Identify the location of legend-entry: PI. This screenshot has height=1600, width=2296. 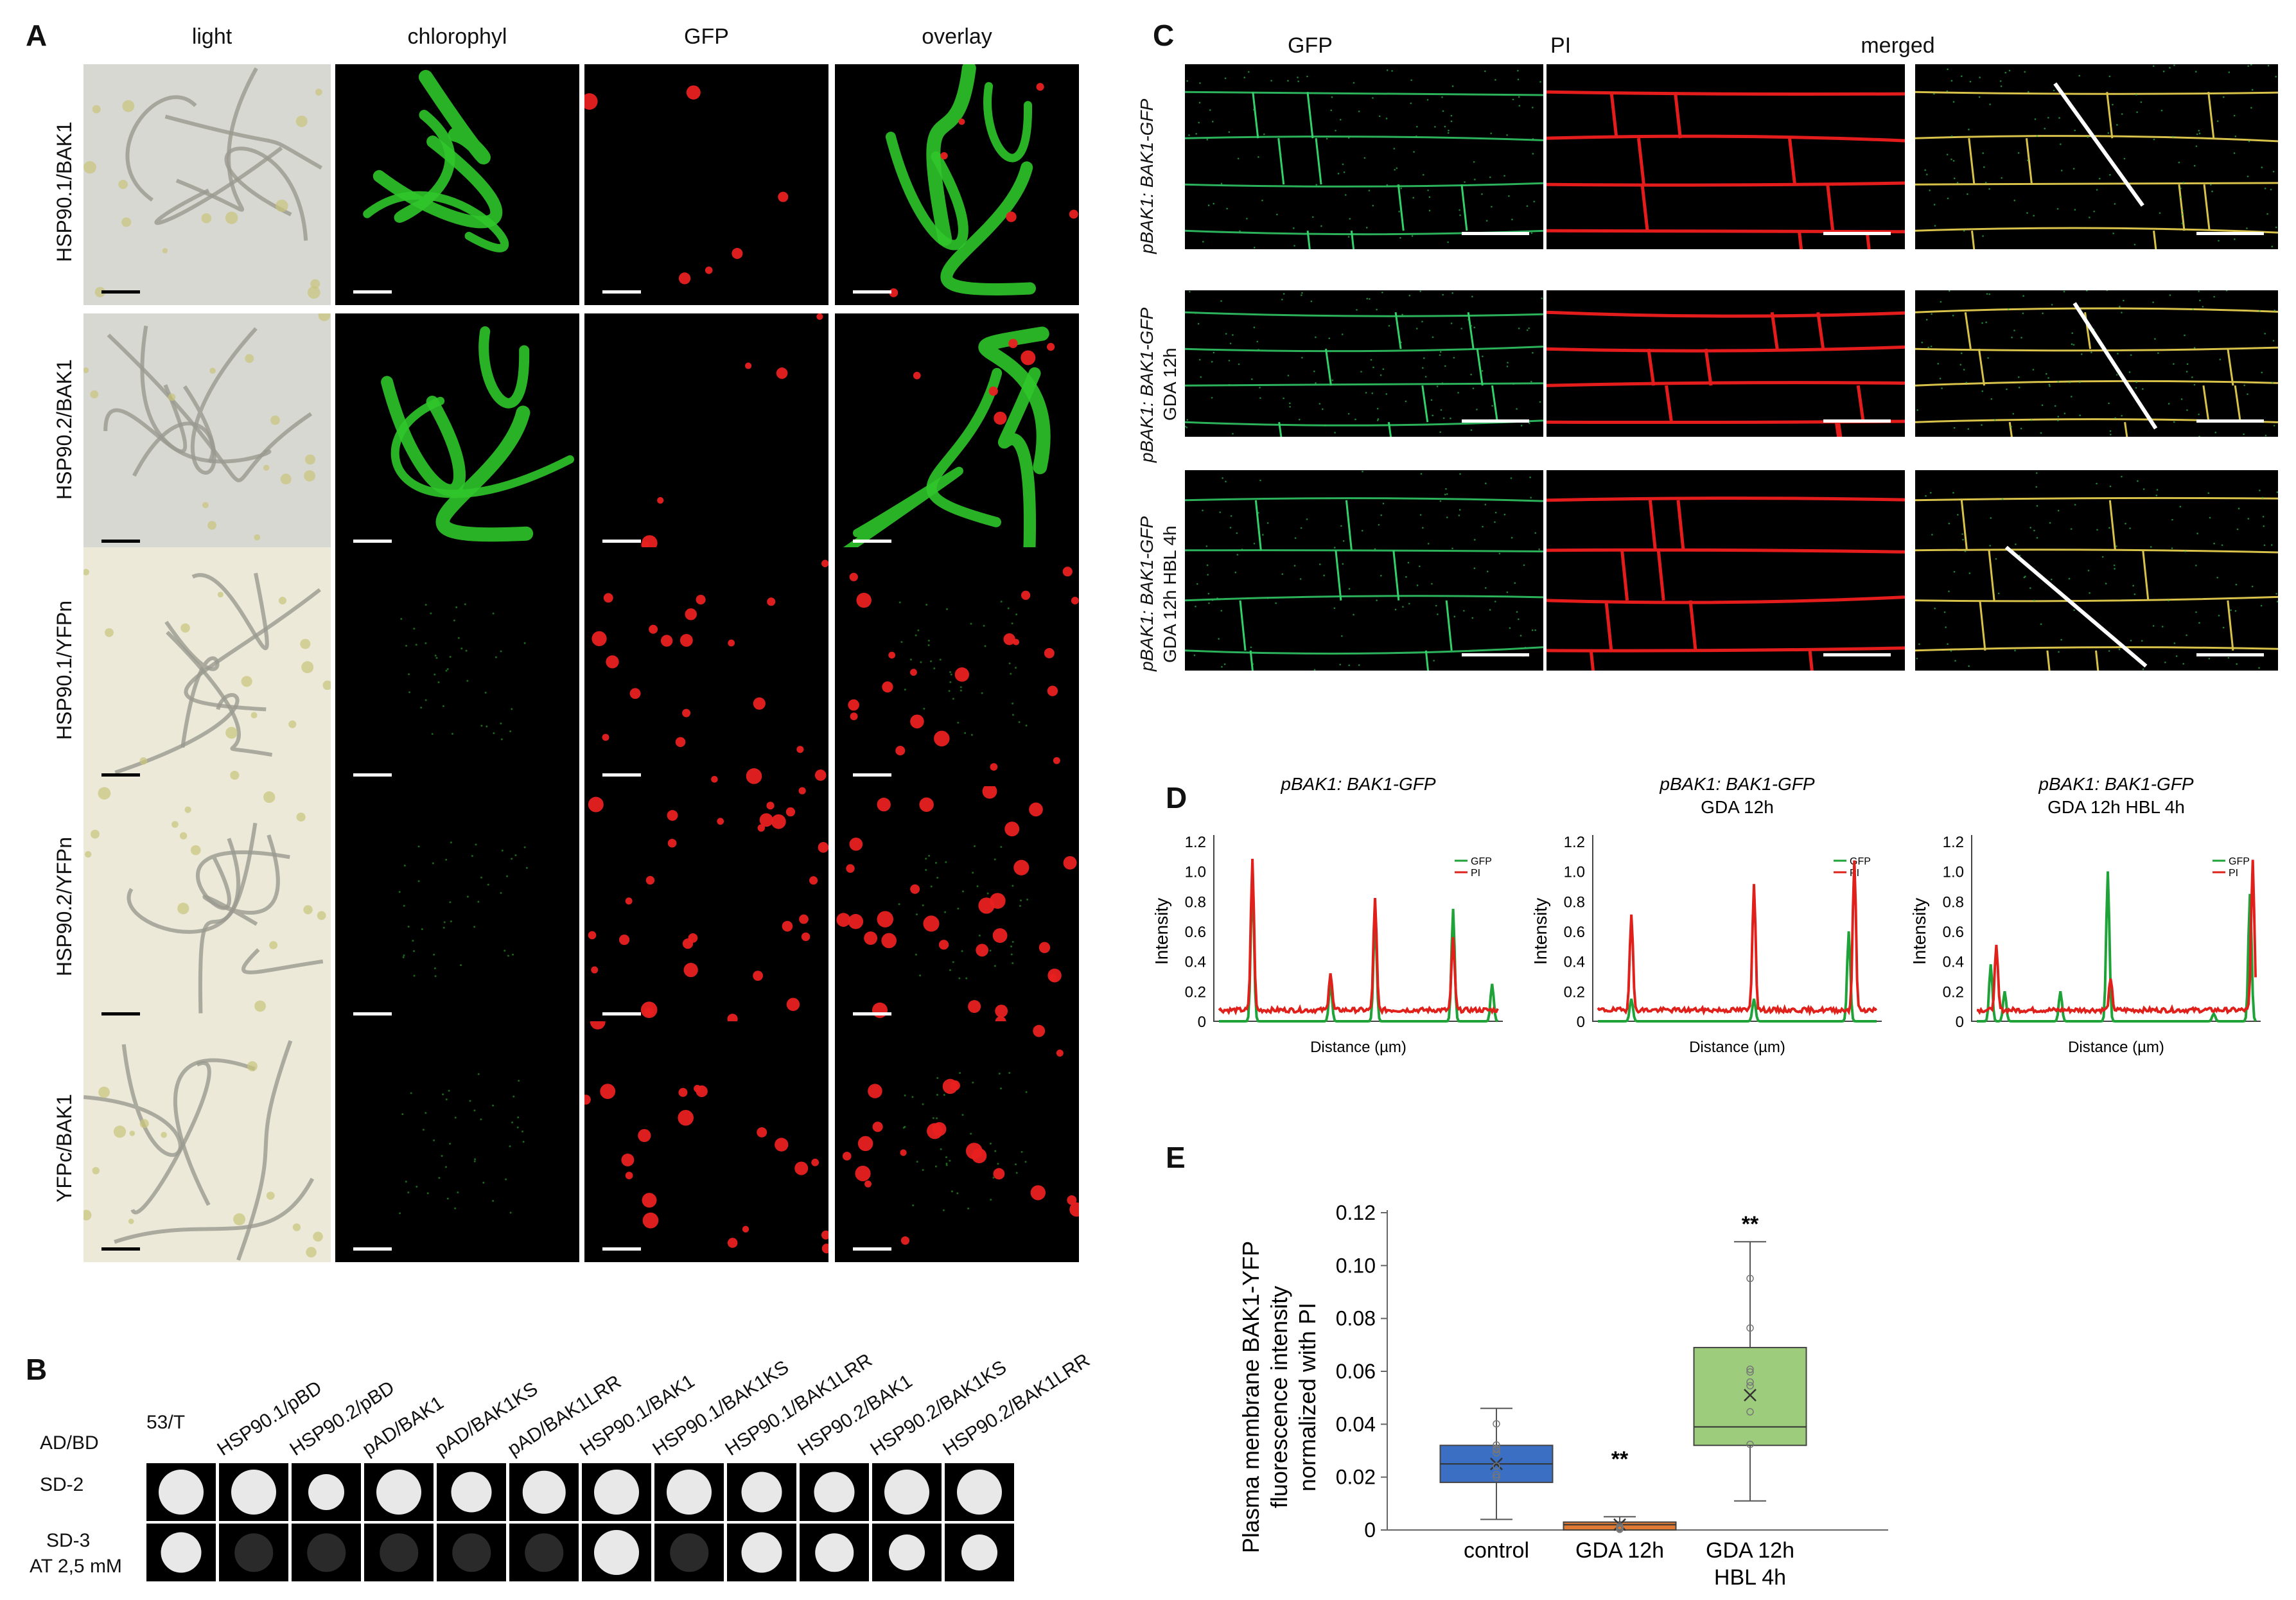
(1475, 873).